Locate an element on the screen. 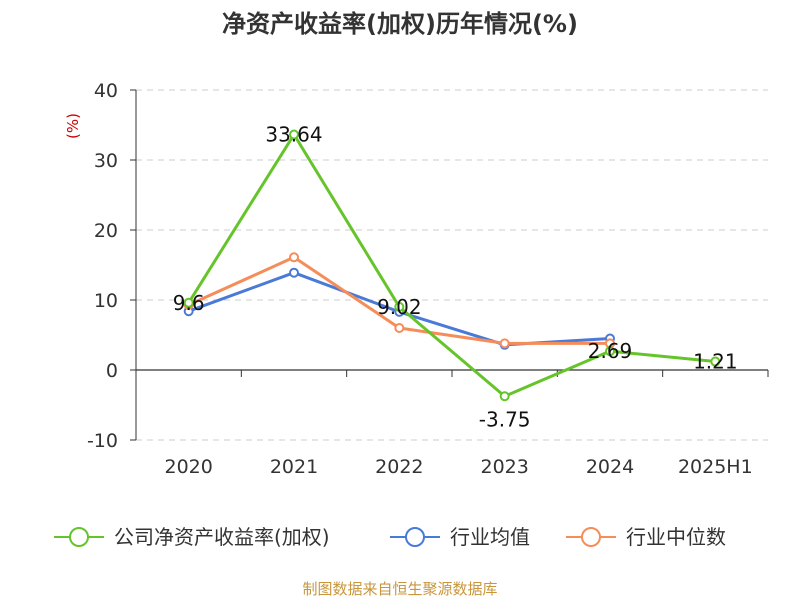  x-tick-label: 2022 is located at coordinates (399, 467).